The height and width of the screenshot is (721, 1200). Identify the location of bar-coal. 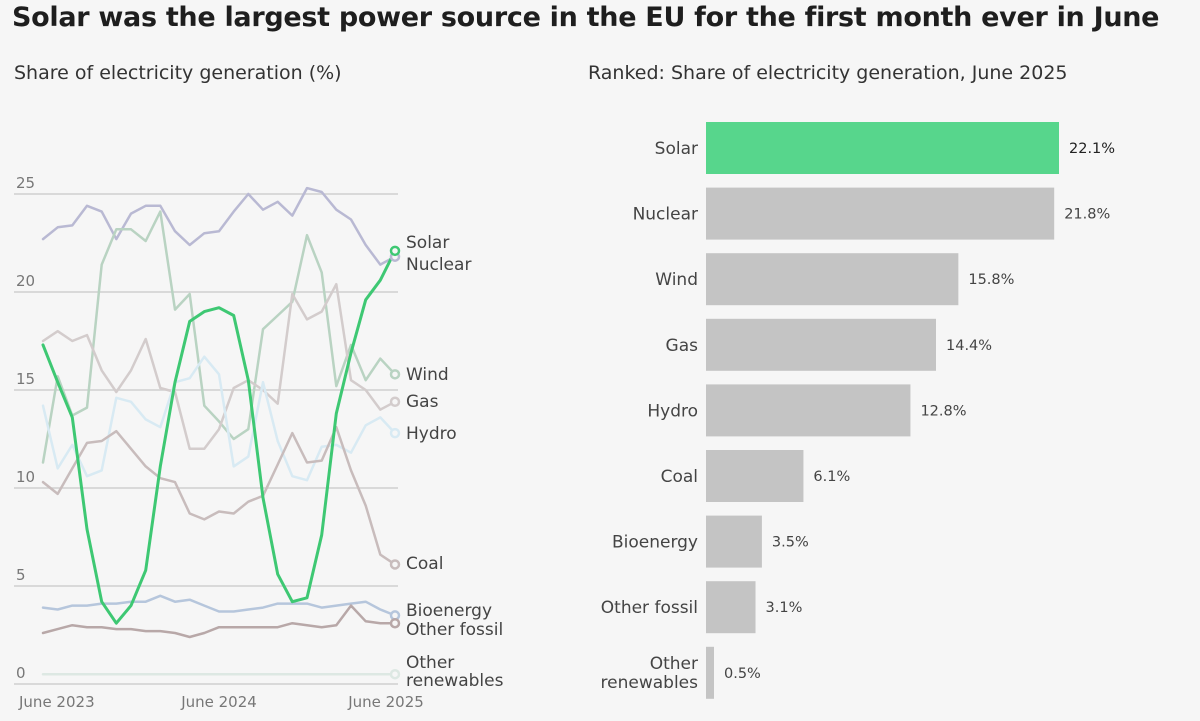
(755, 476).